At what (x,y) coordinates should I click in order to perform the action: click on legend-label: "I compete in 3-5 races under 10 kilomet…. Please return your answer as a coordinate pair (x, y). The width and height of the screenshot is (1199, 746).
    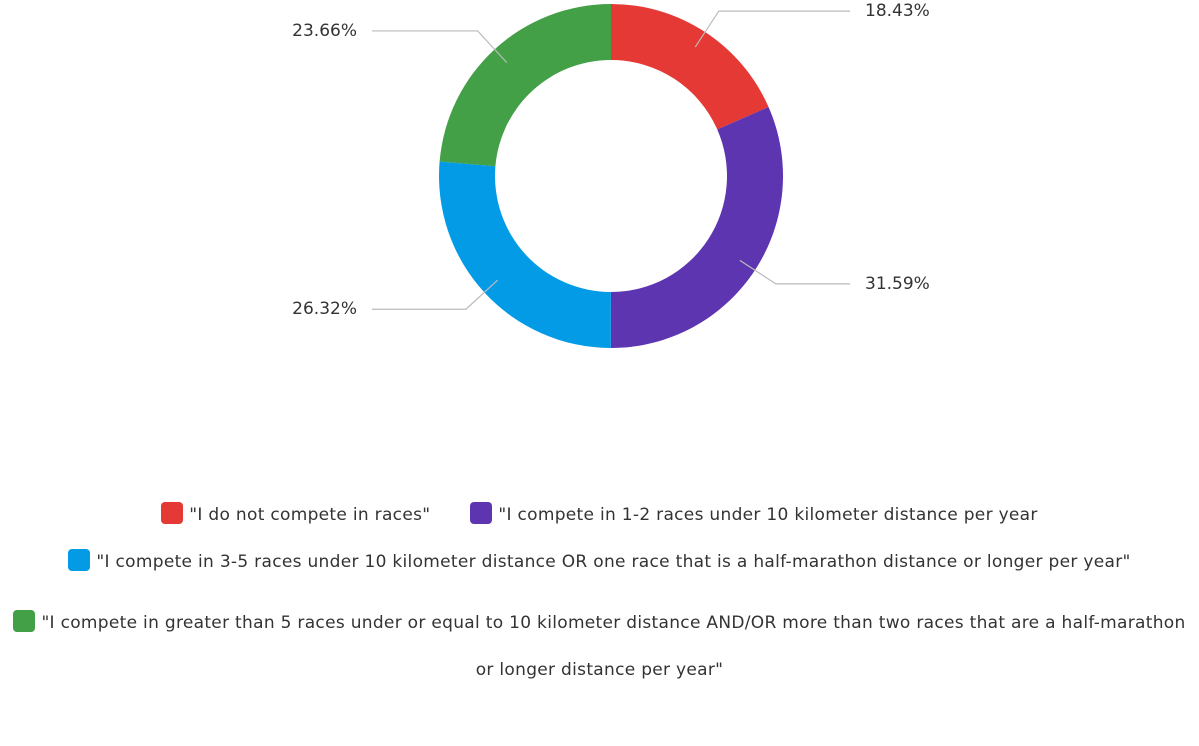
    Looking at the image, I should click on (613, 562).